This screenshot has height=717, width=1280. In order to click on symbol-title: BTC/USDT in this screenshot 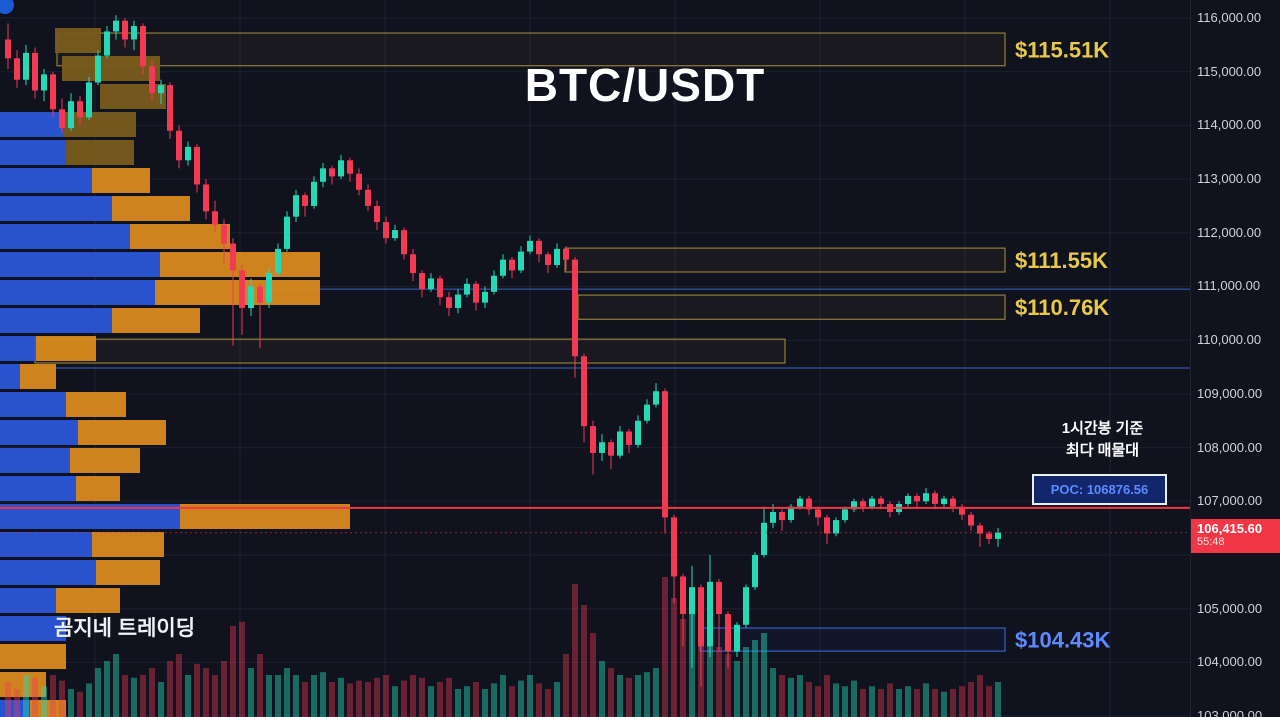, I will do `click(645, 85)`.